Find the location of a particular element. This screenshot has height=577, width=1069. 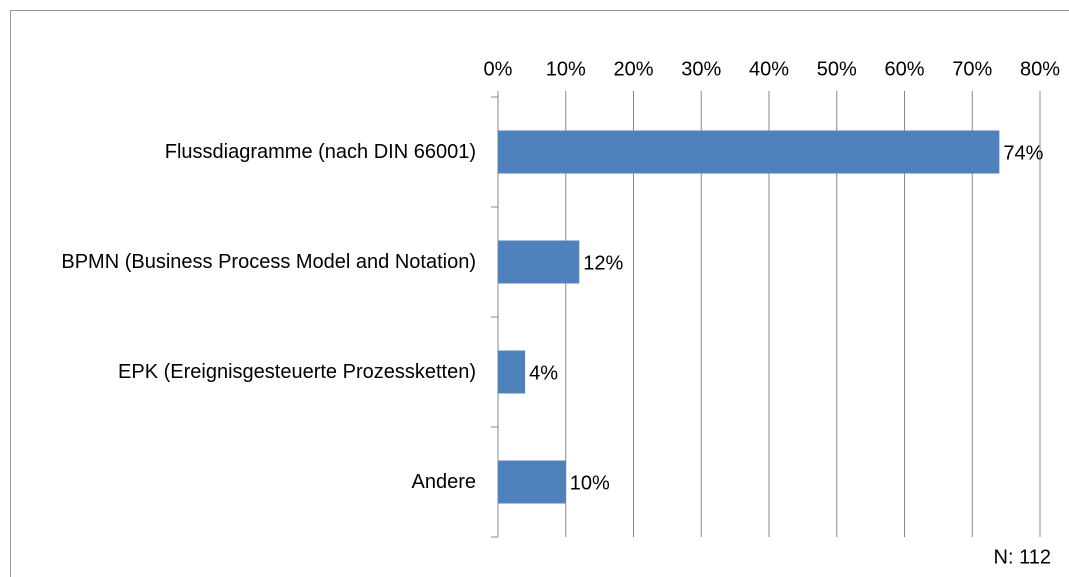

x-tick-label: 20% is located at coordinates (633, 69).